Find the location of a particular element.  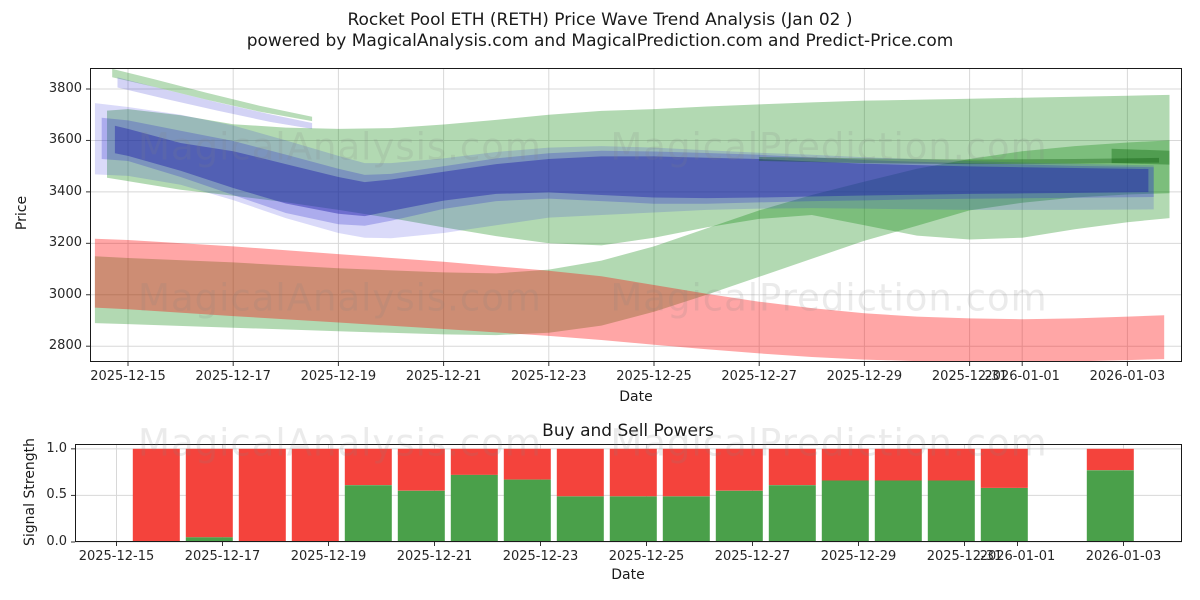

blue-core-band is located at coordinates (631, 171).